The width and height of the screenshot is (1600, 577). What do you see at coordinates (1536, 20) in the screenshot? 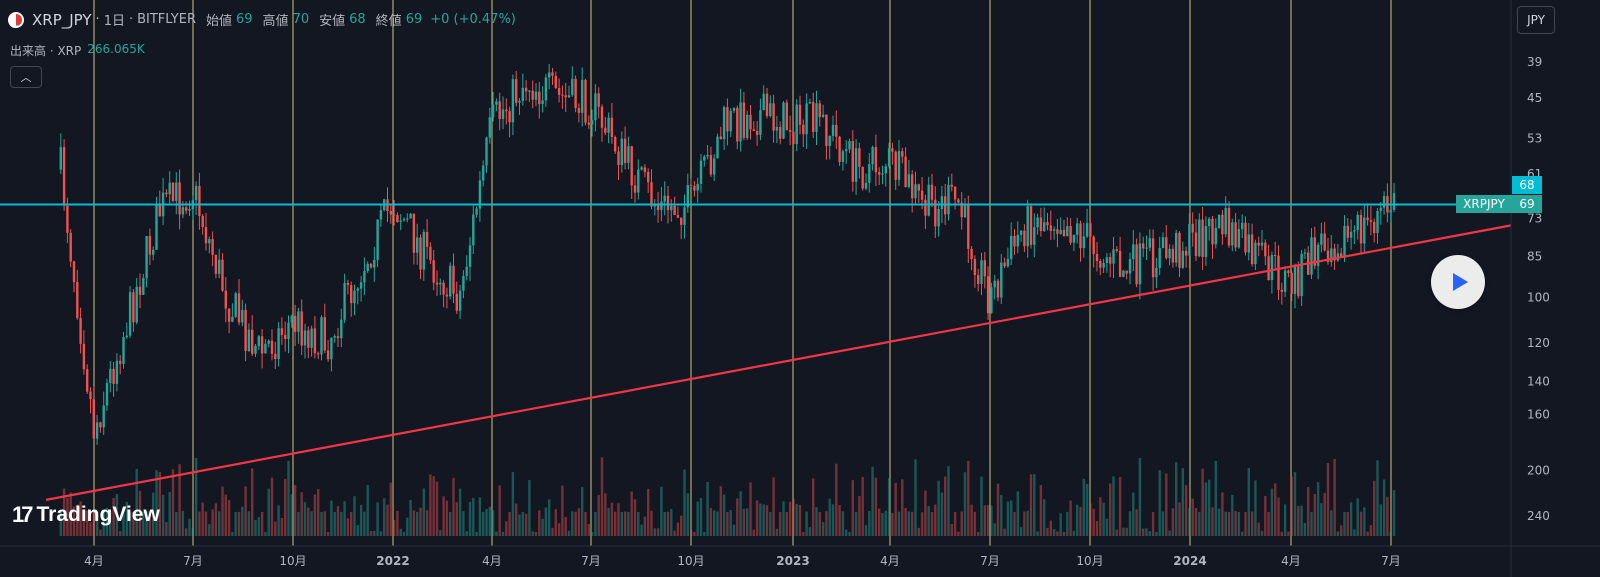
I see `currency-button: JPY` at bounding box center [1536, 20].